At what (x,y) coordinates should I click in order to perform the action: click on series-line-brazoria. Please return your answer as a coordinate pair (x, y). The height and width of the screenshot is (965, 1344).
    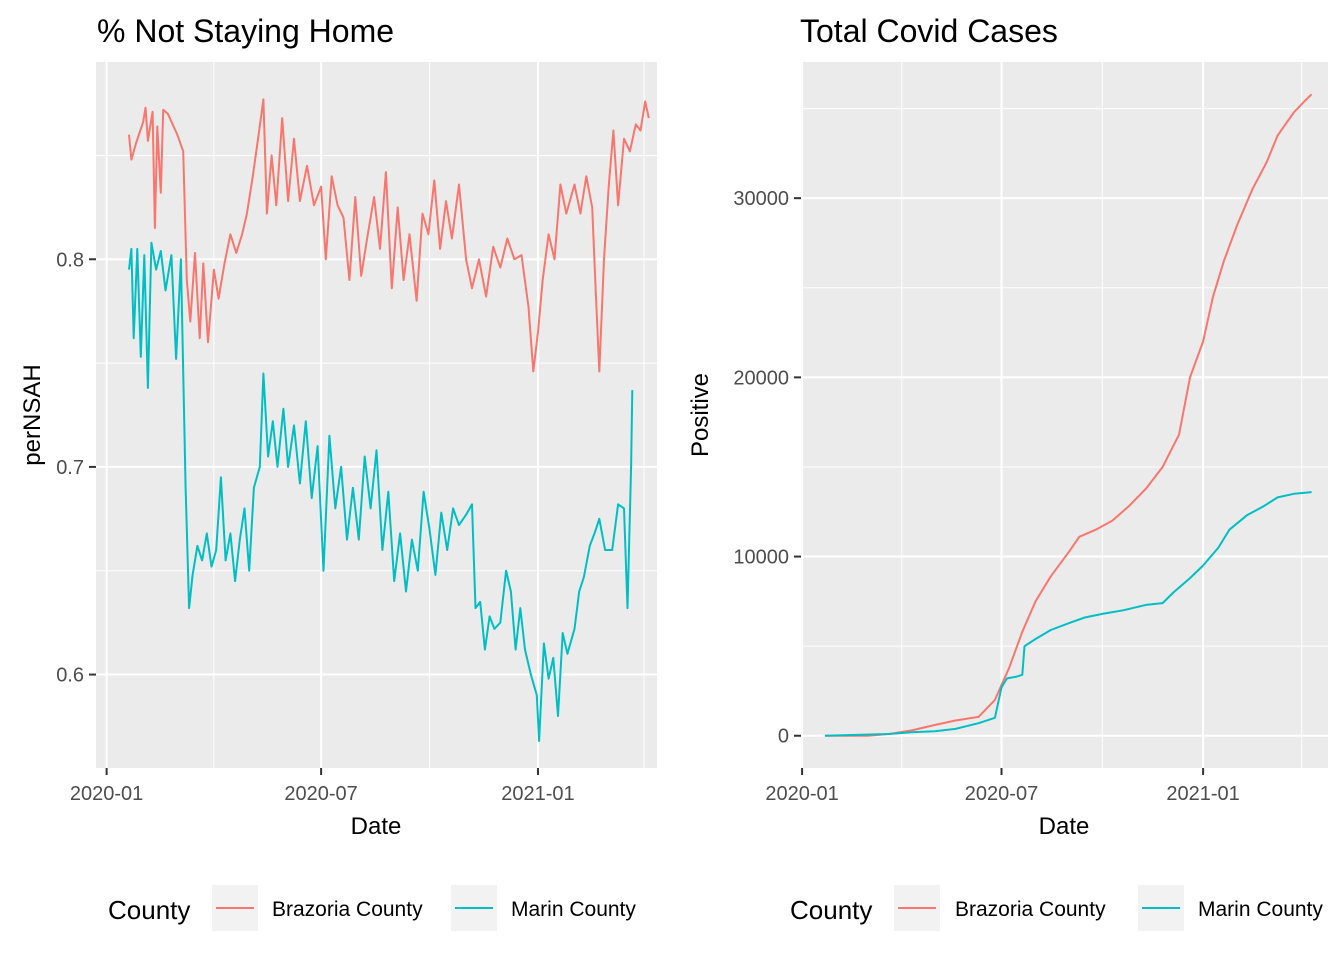
    Looking at the image, I should click on (389, 235).